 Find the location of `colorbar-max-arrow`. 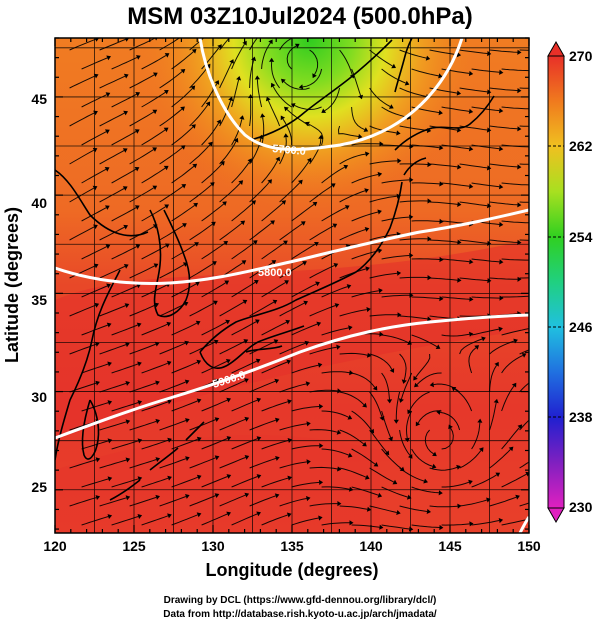

colorbar-max-arrow is located at coordinates (556, 48).